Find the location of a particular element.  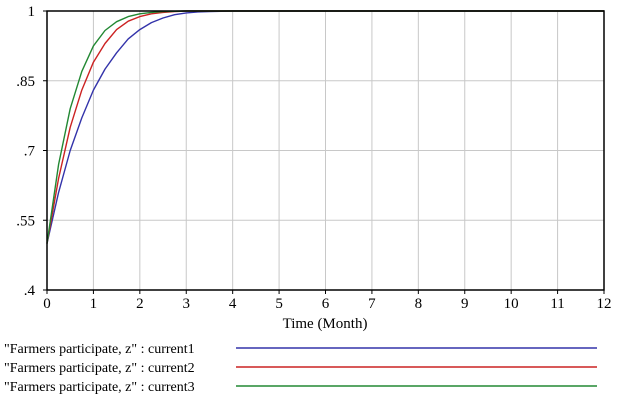

legend-label-2: "Farmers participate, z" : current2 is located at coordinates (99, 368).